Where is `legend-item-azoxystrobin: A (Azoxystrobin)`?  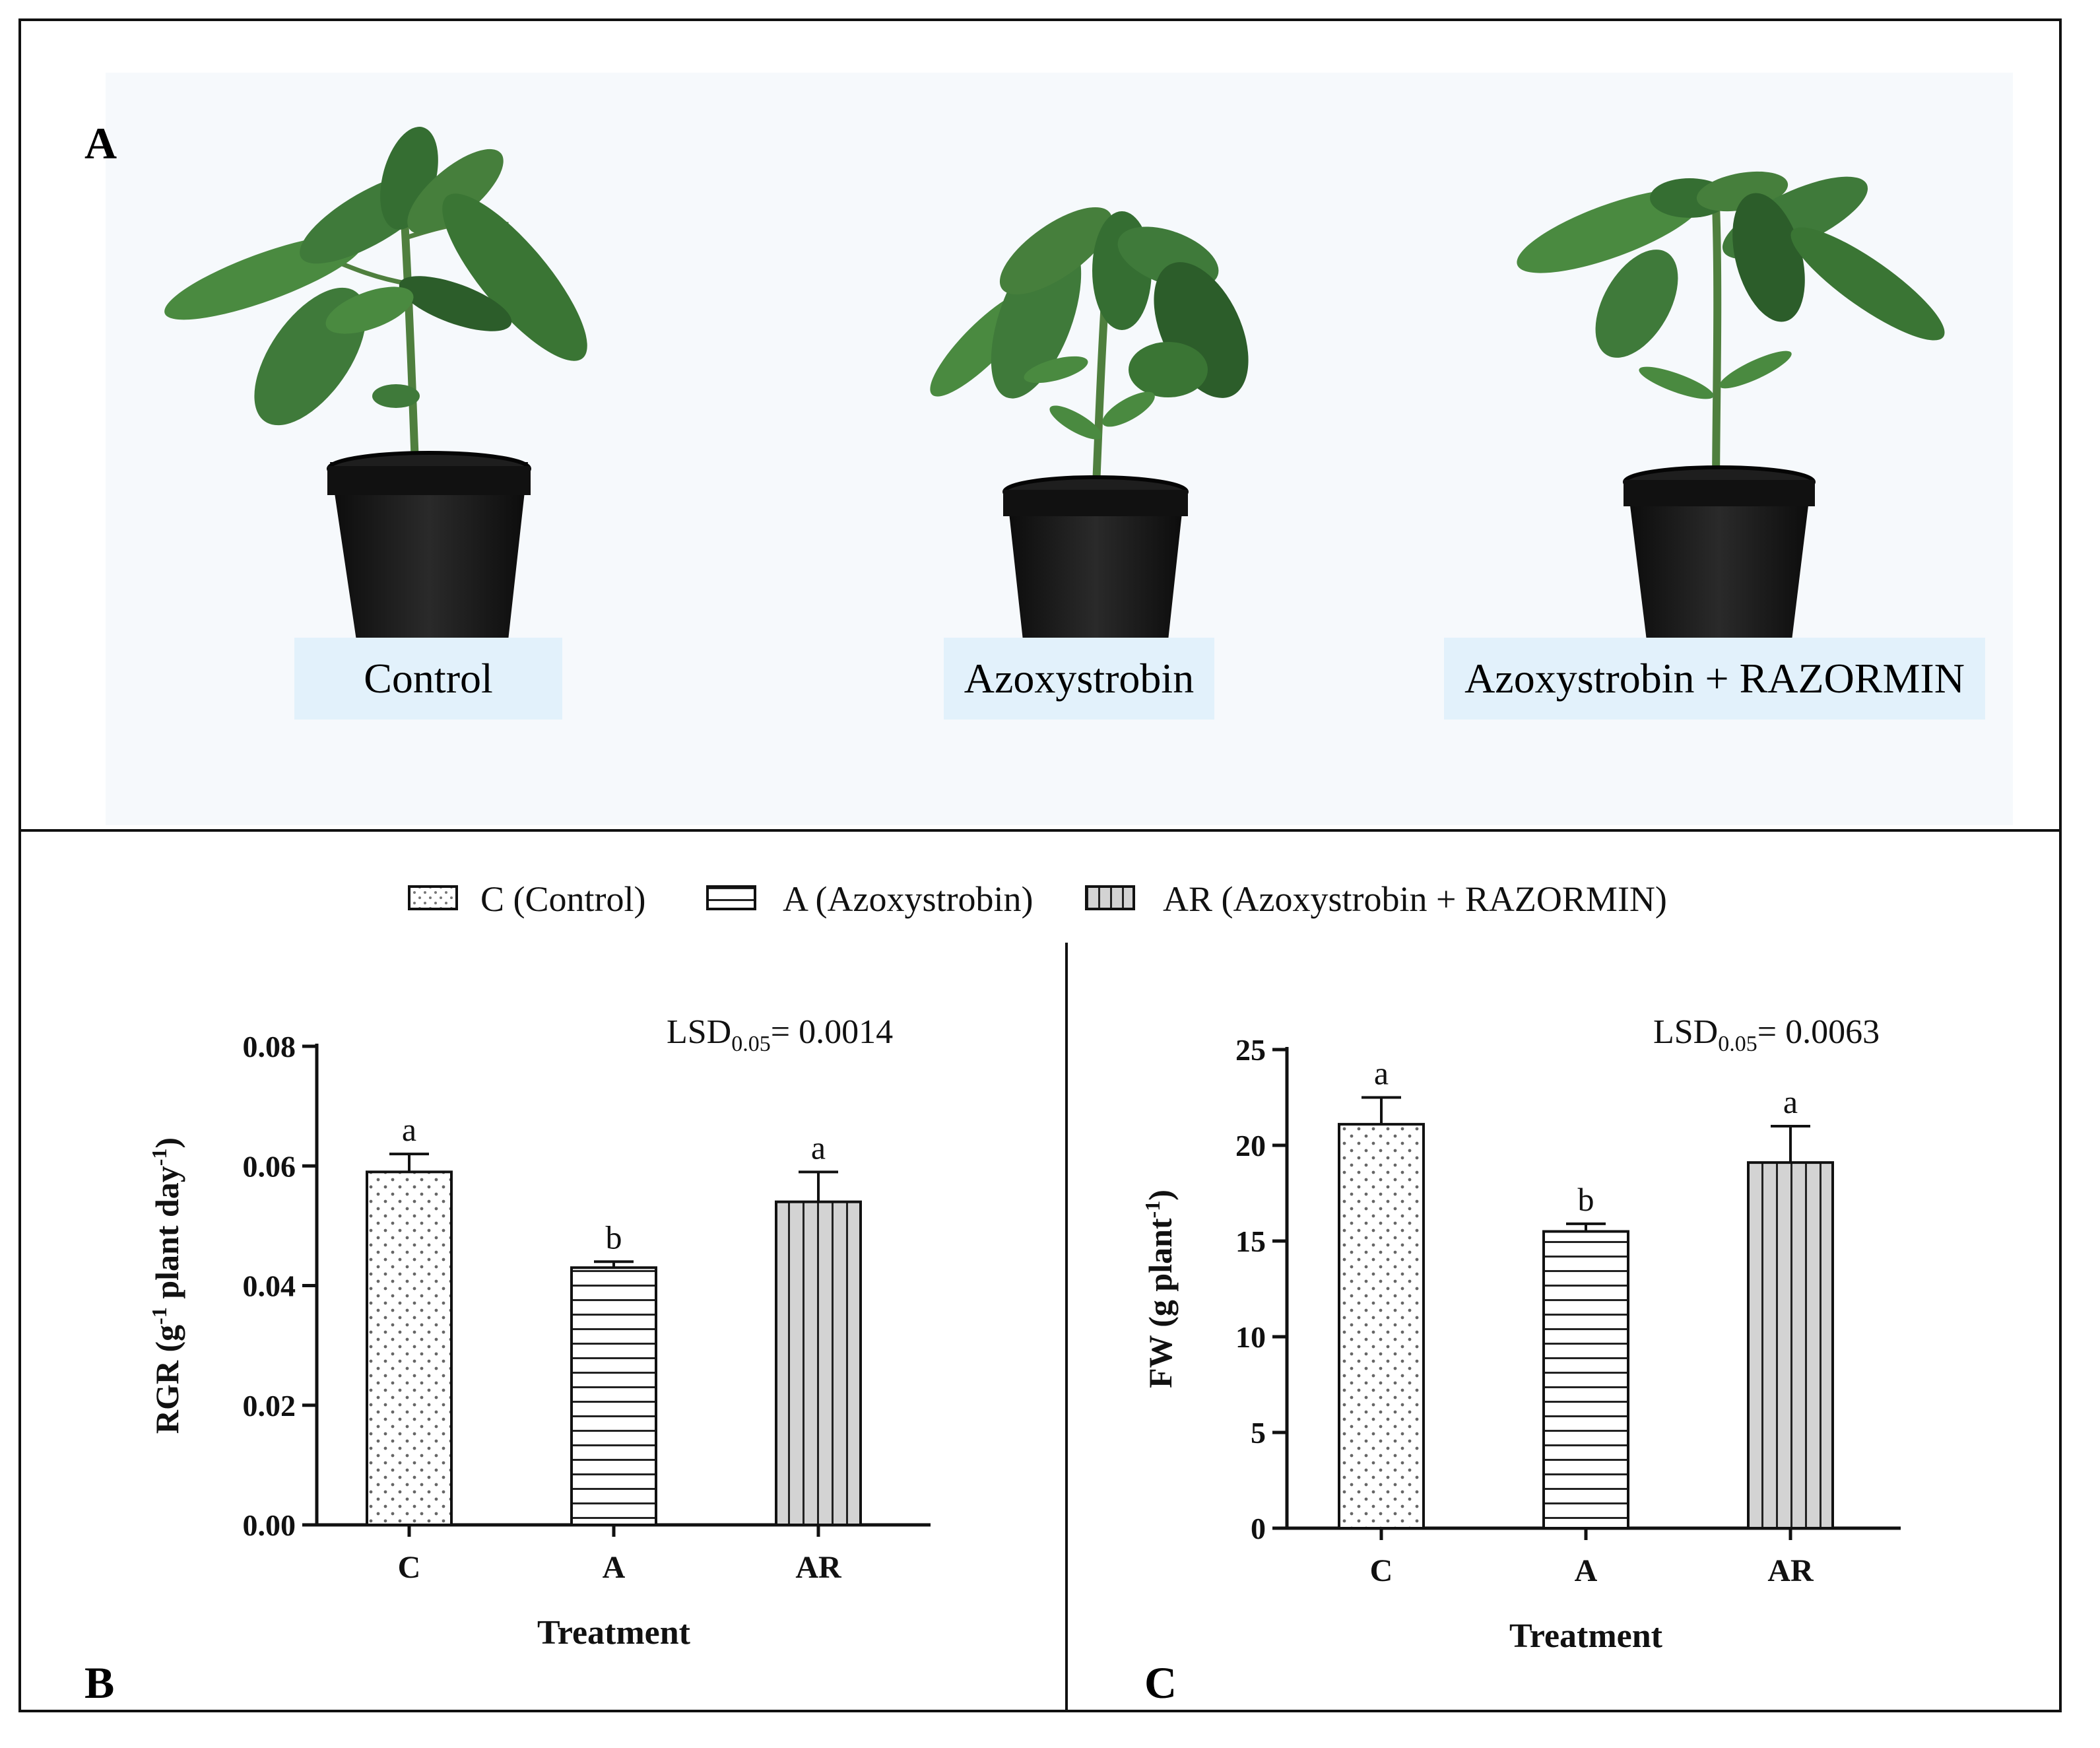
legend-item-azoxystrobin: A (Azoxystrobin) is located at coordinates (869, 899).